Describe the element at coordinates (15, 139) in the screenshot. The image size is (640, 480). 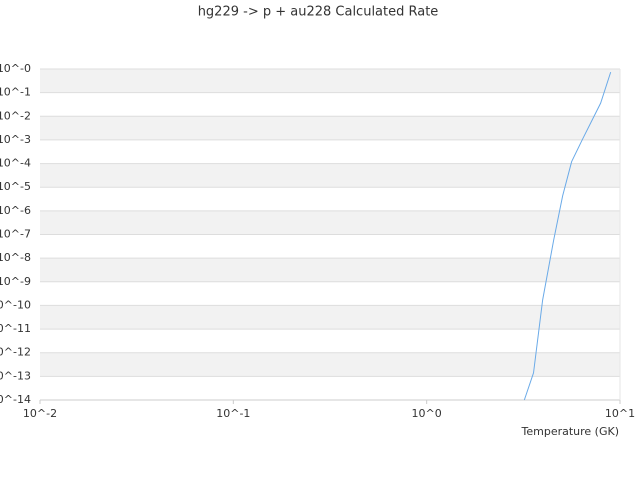
I see `y-tick-label: 10^-3` at that location.